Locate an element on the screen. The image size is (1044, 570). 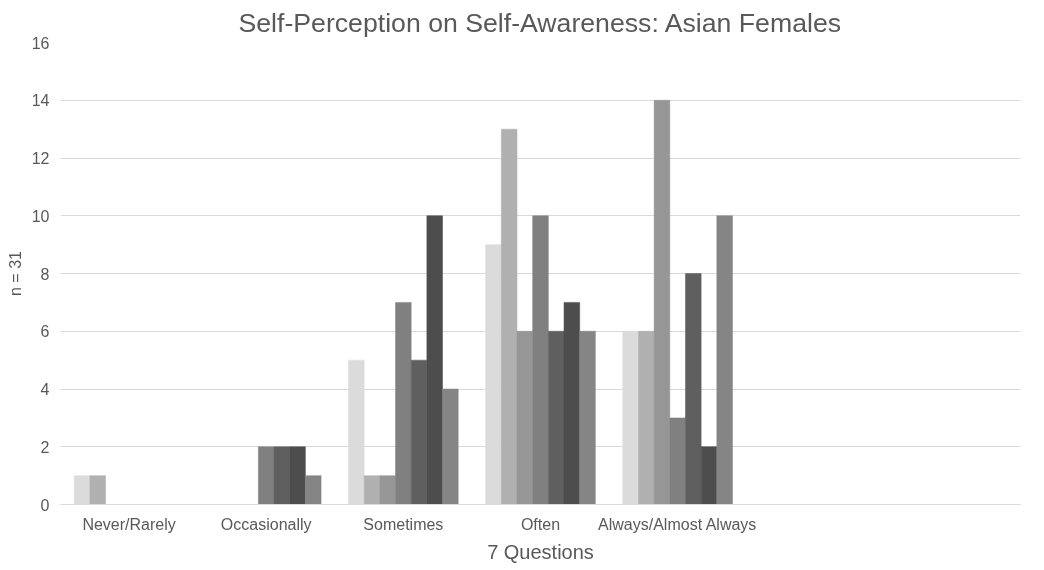
x-tick-label: Occasionally is located at coordinates (266, 524).